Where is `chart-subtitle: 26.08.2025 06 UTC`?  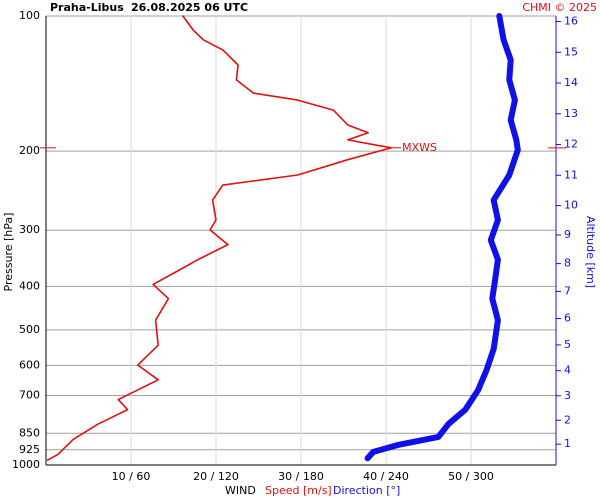
chart-subtitle: 26.08.2025 06 UTC is located at coordinates (189, 7).